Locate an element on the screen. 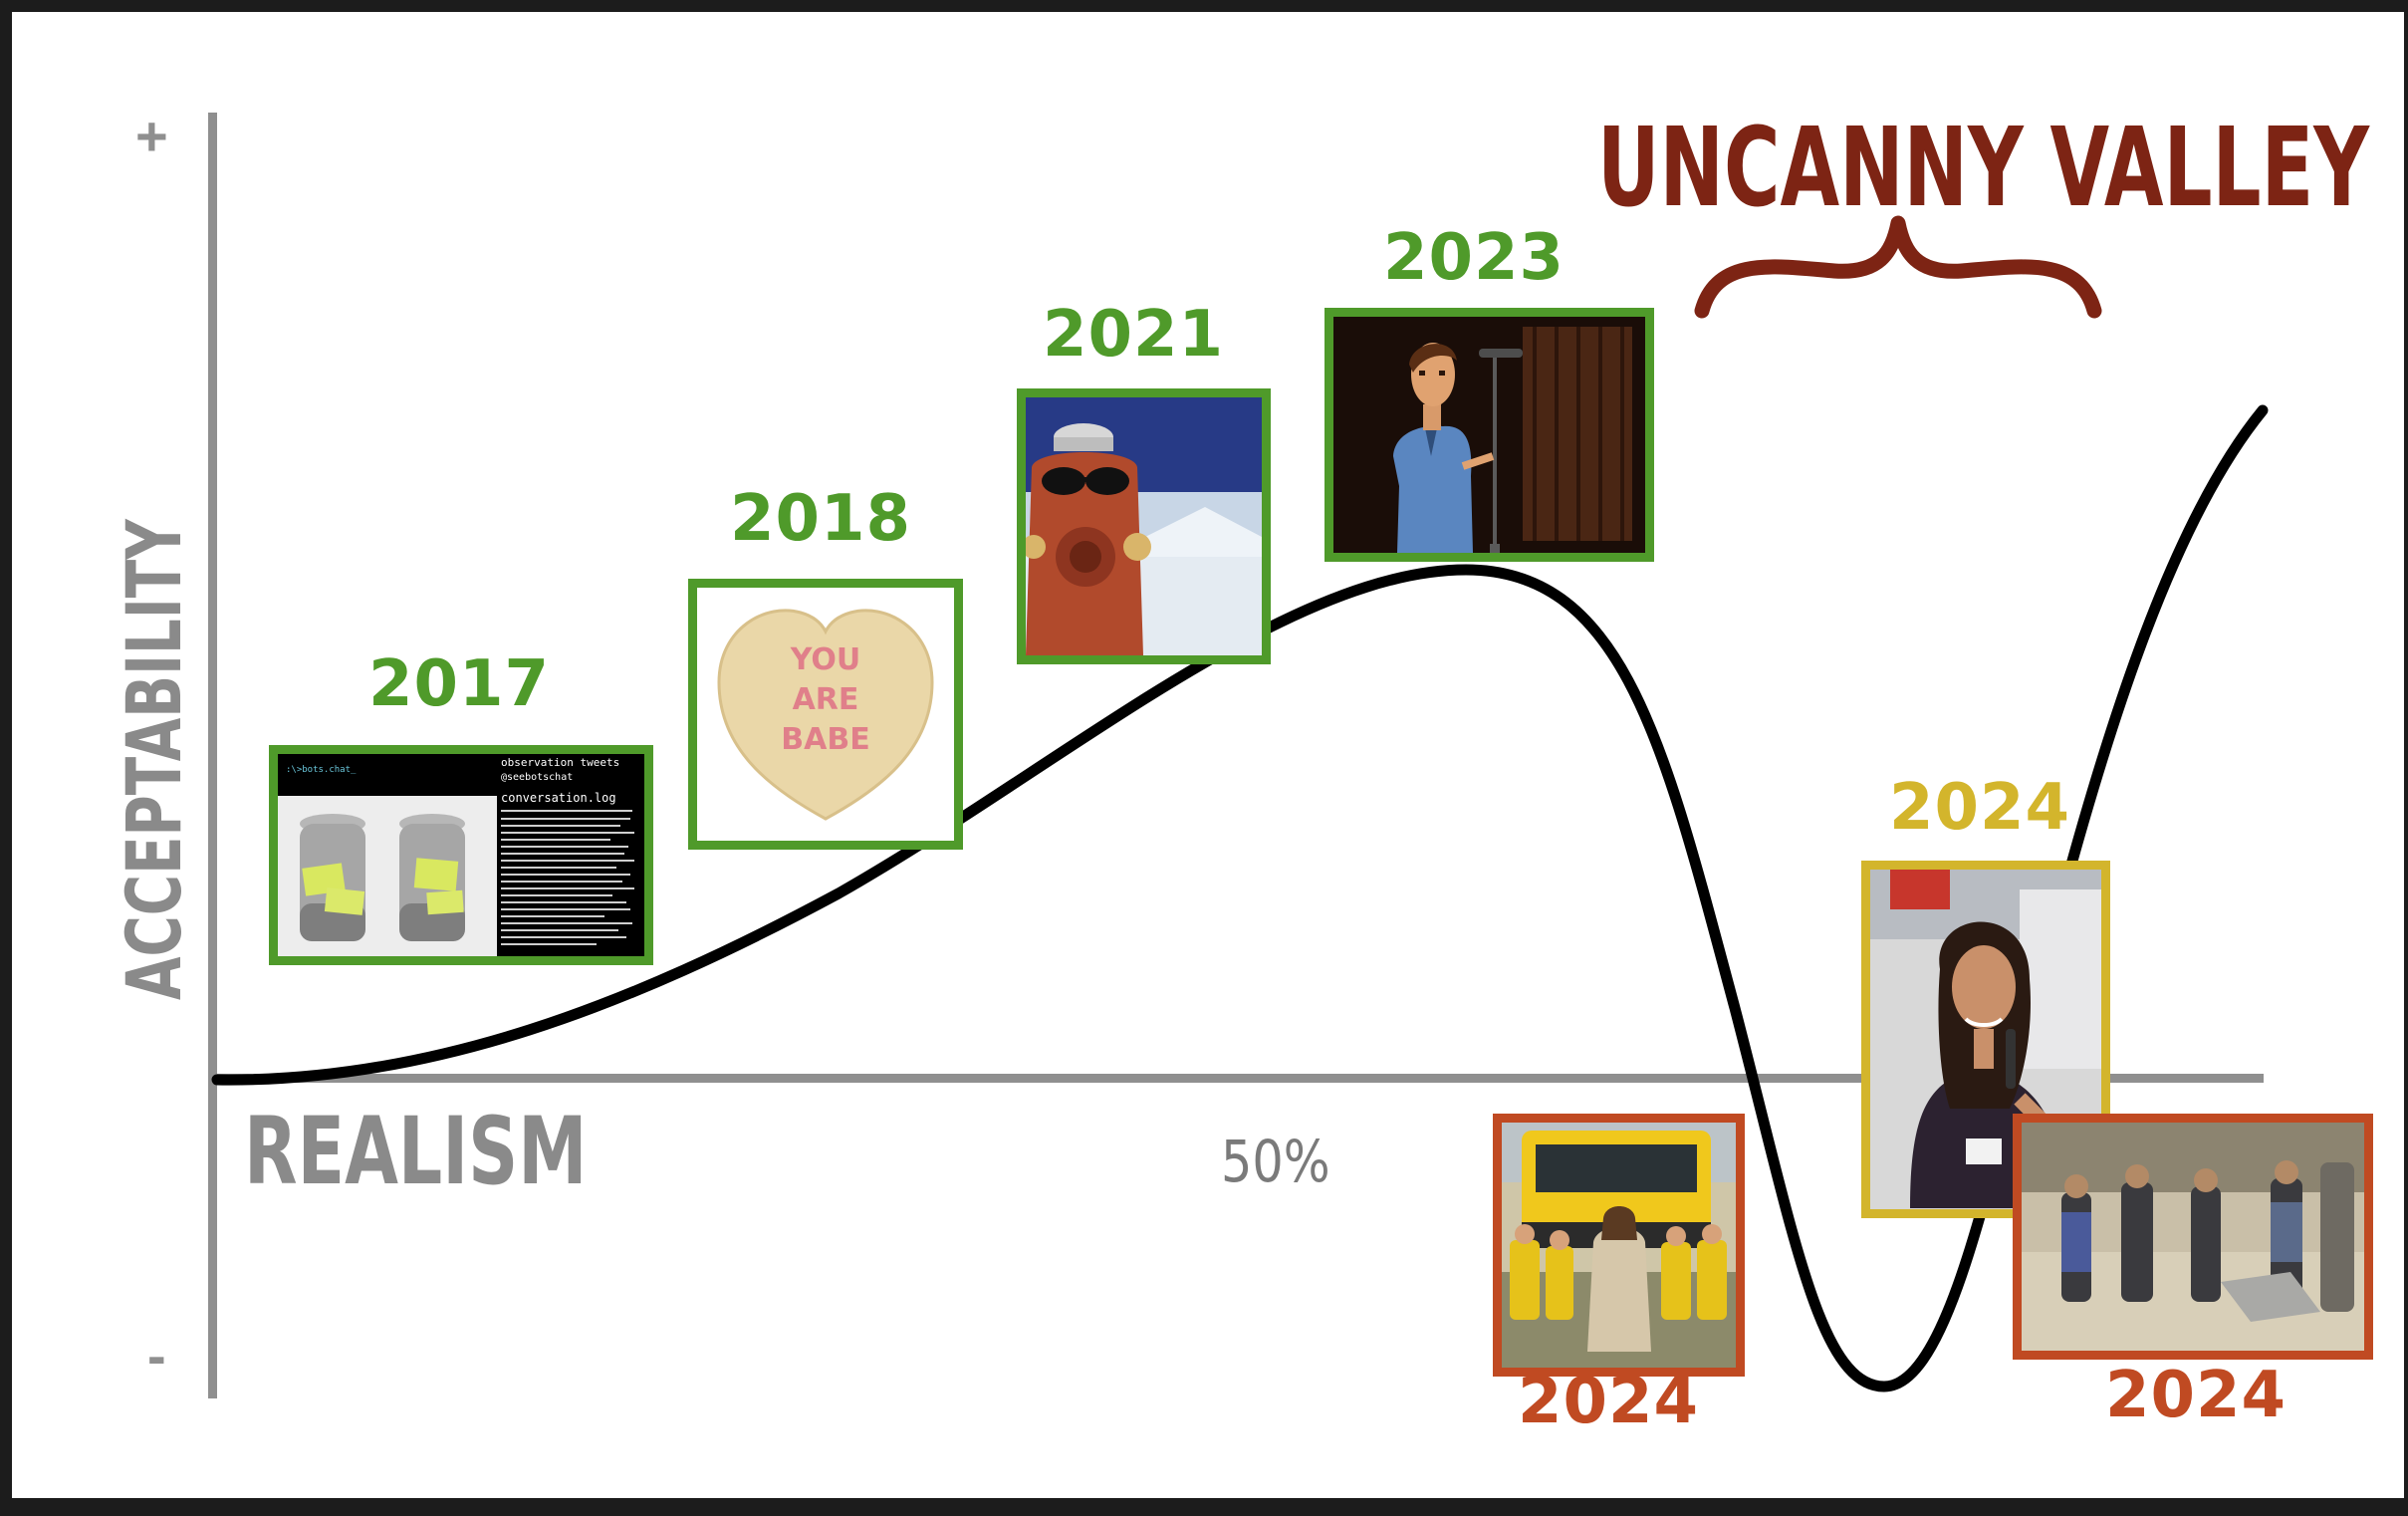  desert-excavation-image is located at coordinates (2193, 1237).